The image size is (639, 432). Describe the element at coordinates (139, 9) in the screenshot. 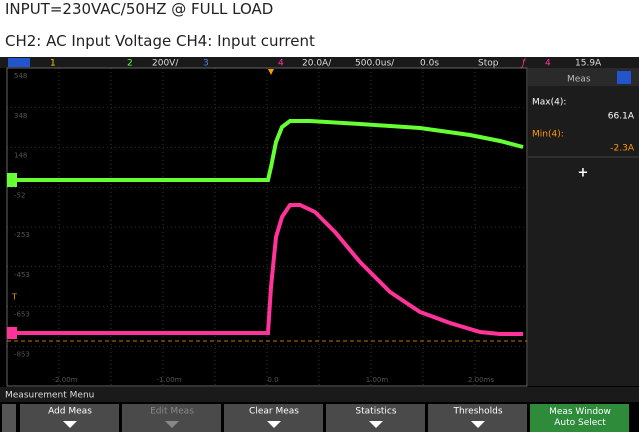

I see `caption: INPUT=230VAC/50HZ @ FULL LOAD` at that location.